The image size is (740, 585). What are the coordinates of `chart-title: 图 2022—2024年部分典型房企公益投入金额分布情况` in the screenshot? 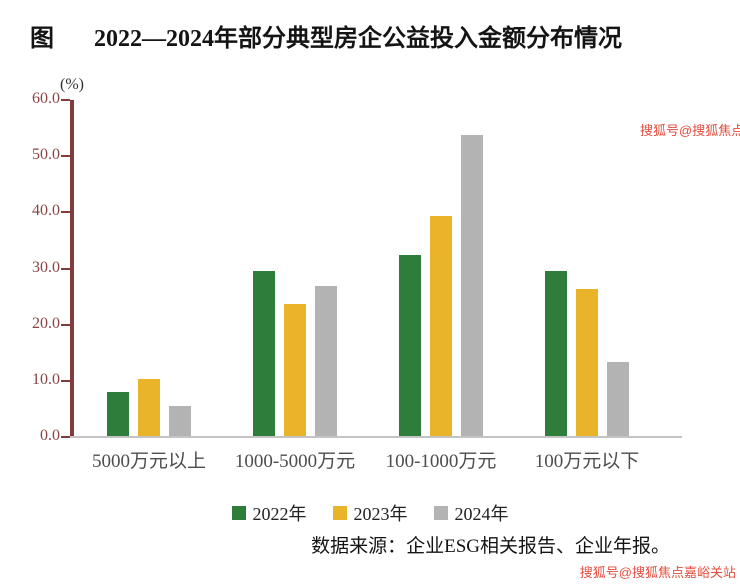 It's located at (326, 35).